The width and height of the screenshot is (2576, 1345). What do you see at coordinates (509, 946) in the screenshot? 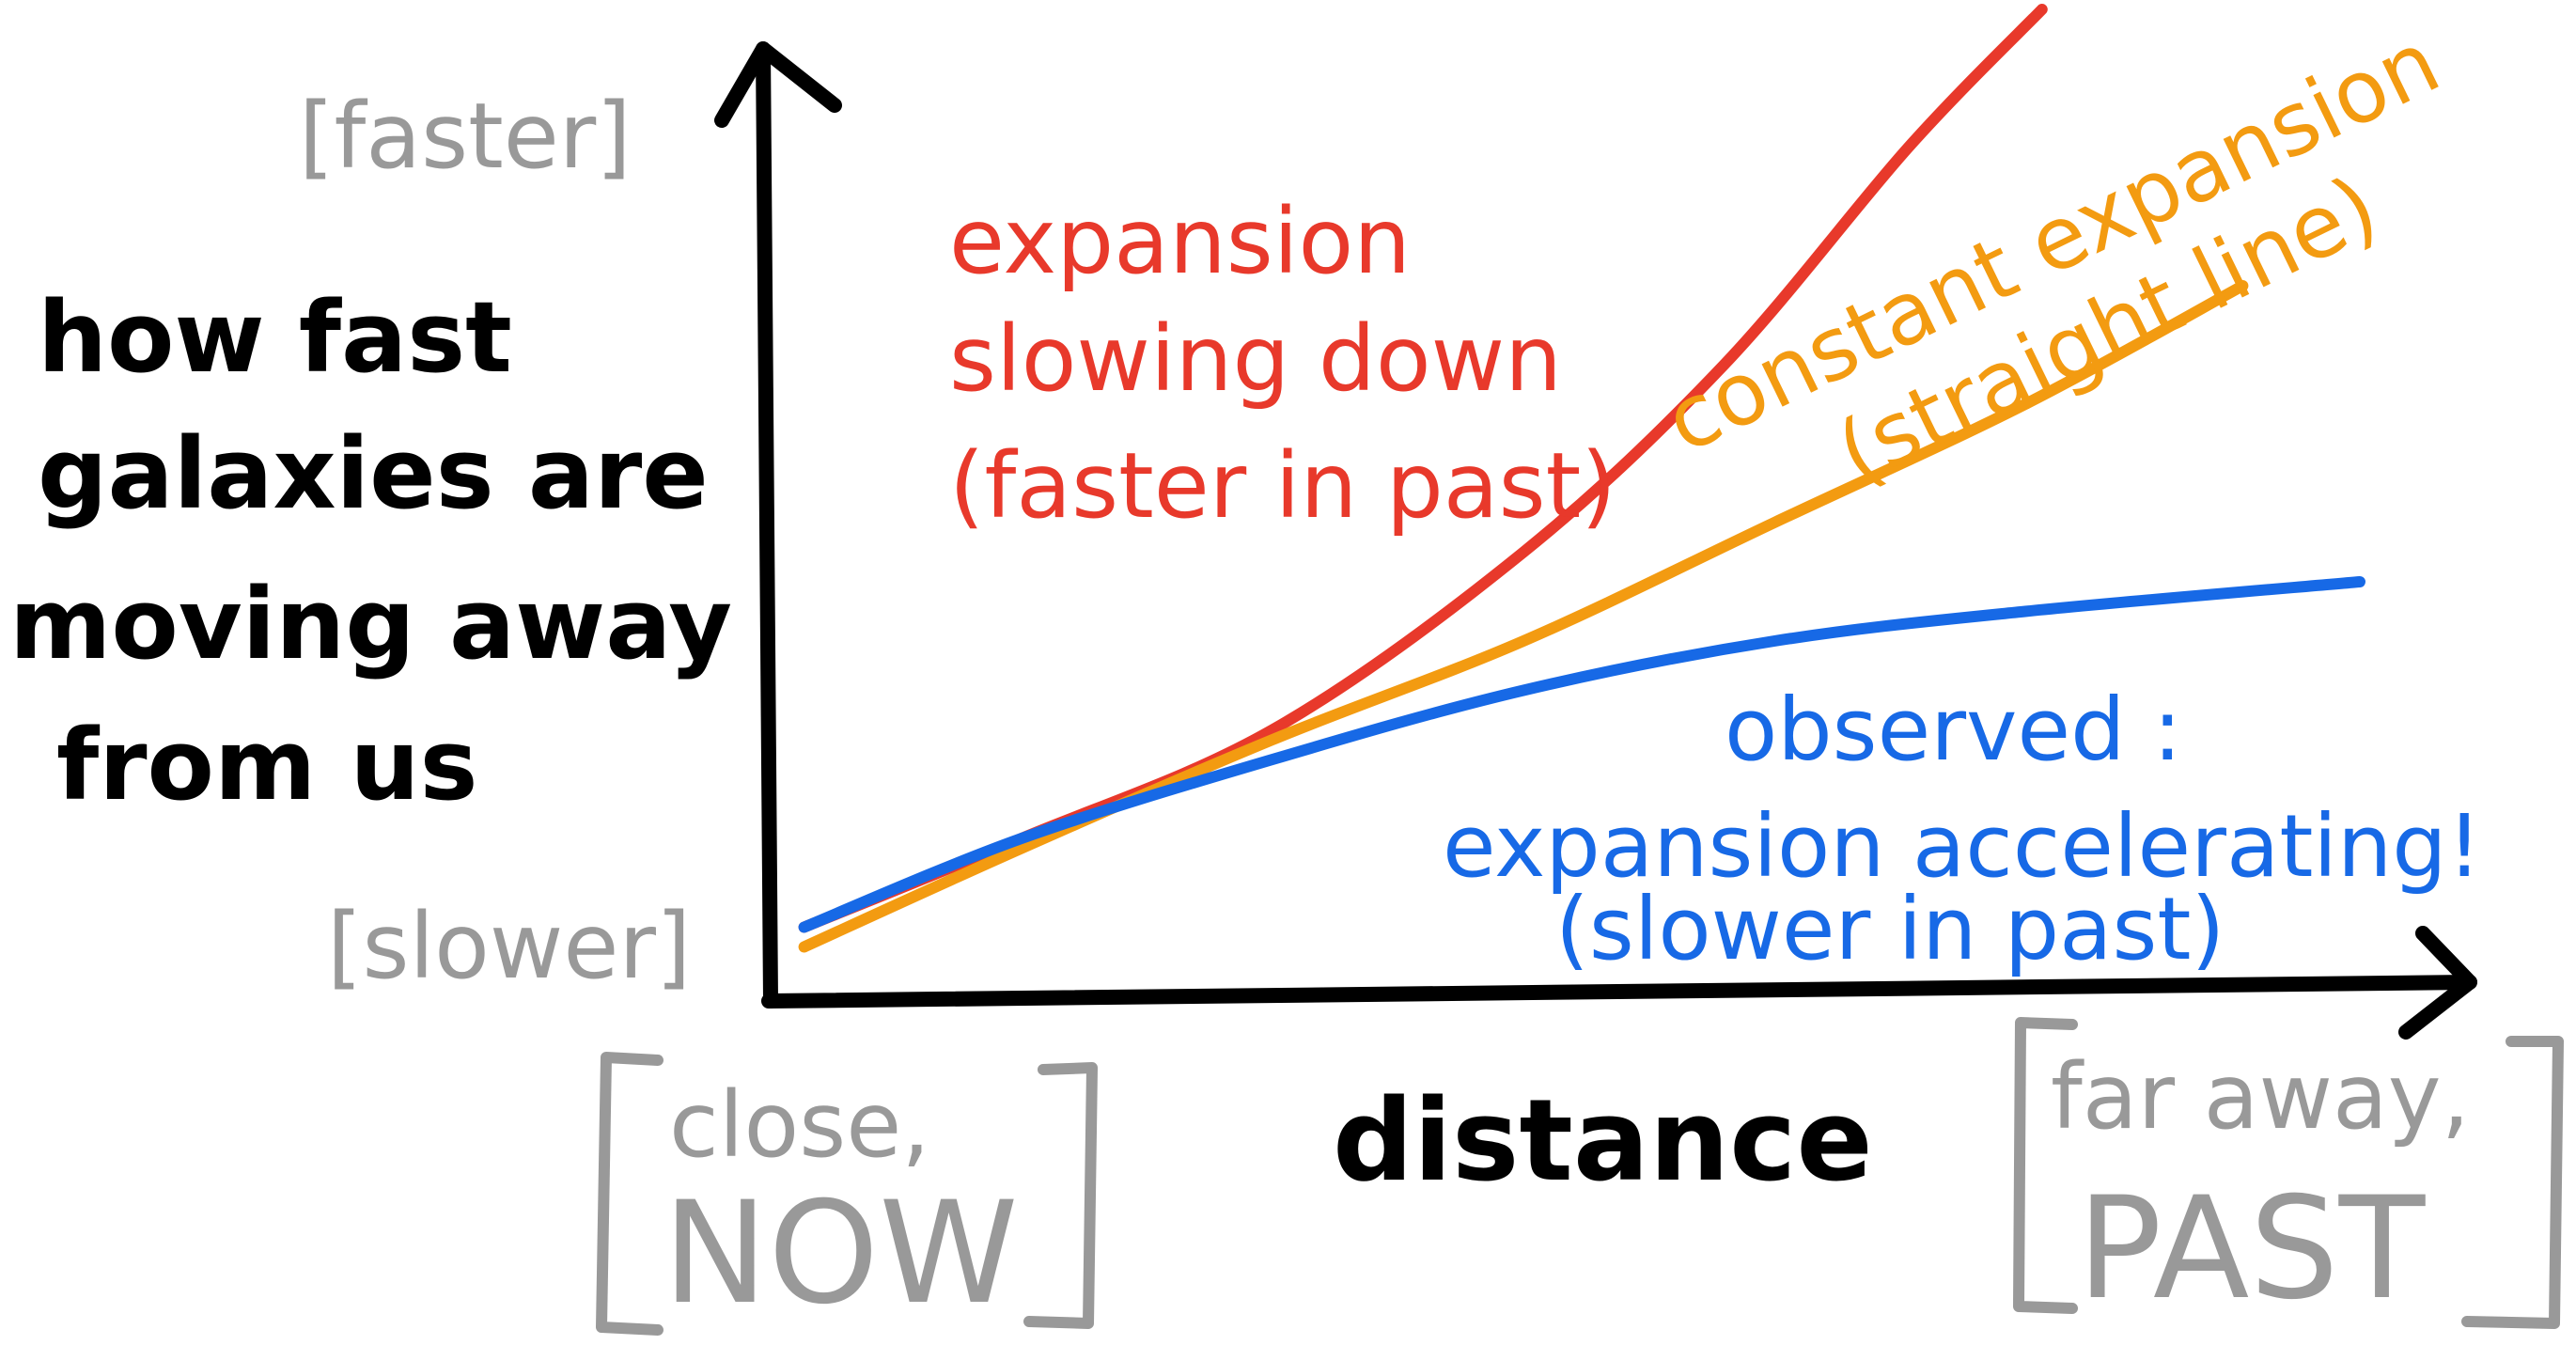
I see `y-marker-bottom: [slower]` at bounding box center [509, 946].